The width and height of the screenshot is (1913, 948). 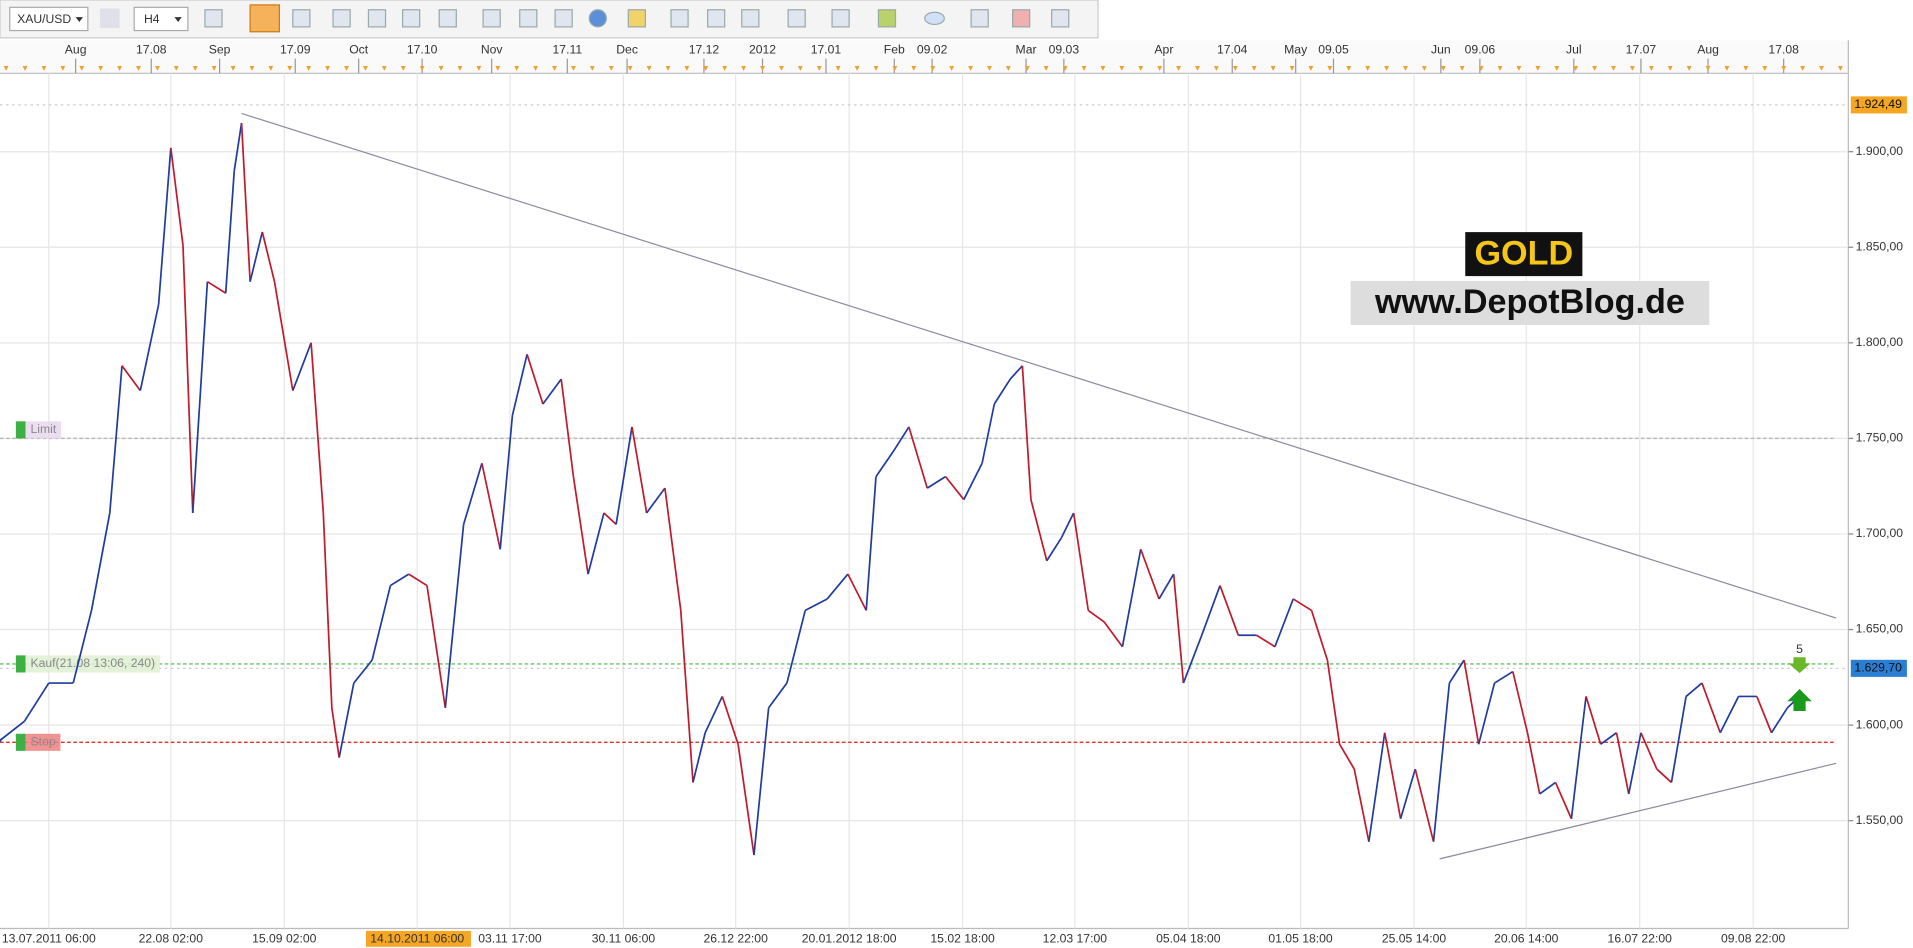 I want to click on x-tick-label: 05.04 18:00, so click(x=1188, y=939).